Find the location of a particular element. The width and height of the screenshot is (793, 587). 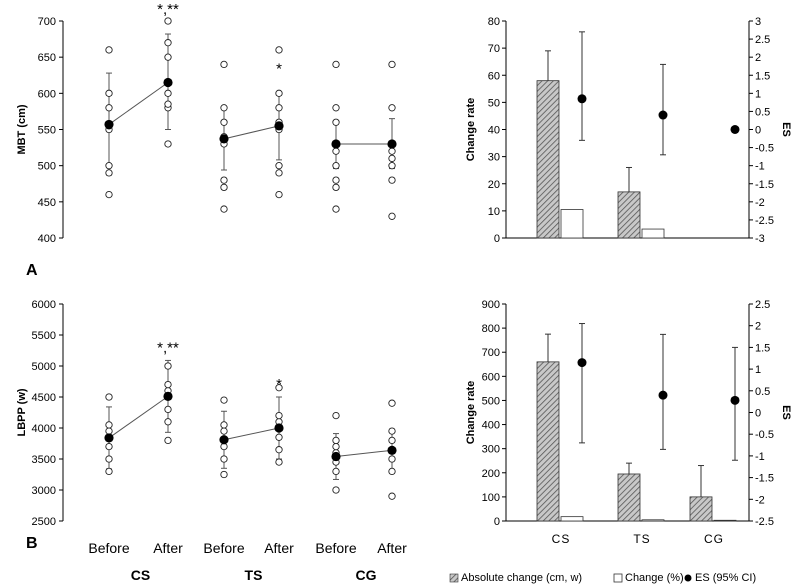

y-tick-label: 20 is located at coordinates (494, 185).